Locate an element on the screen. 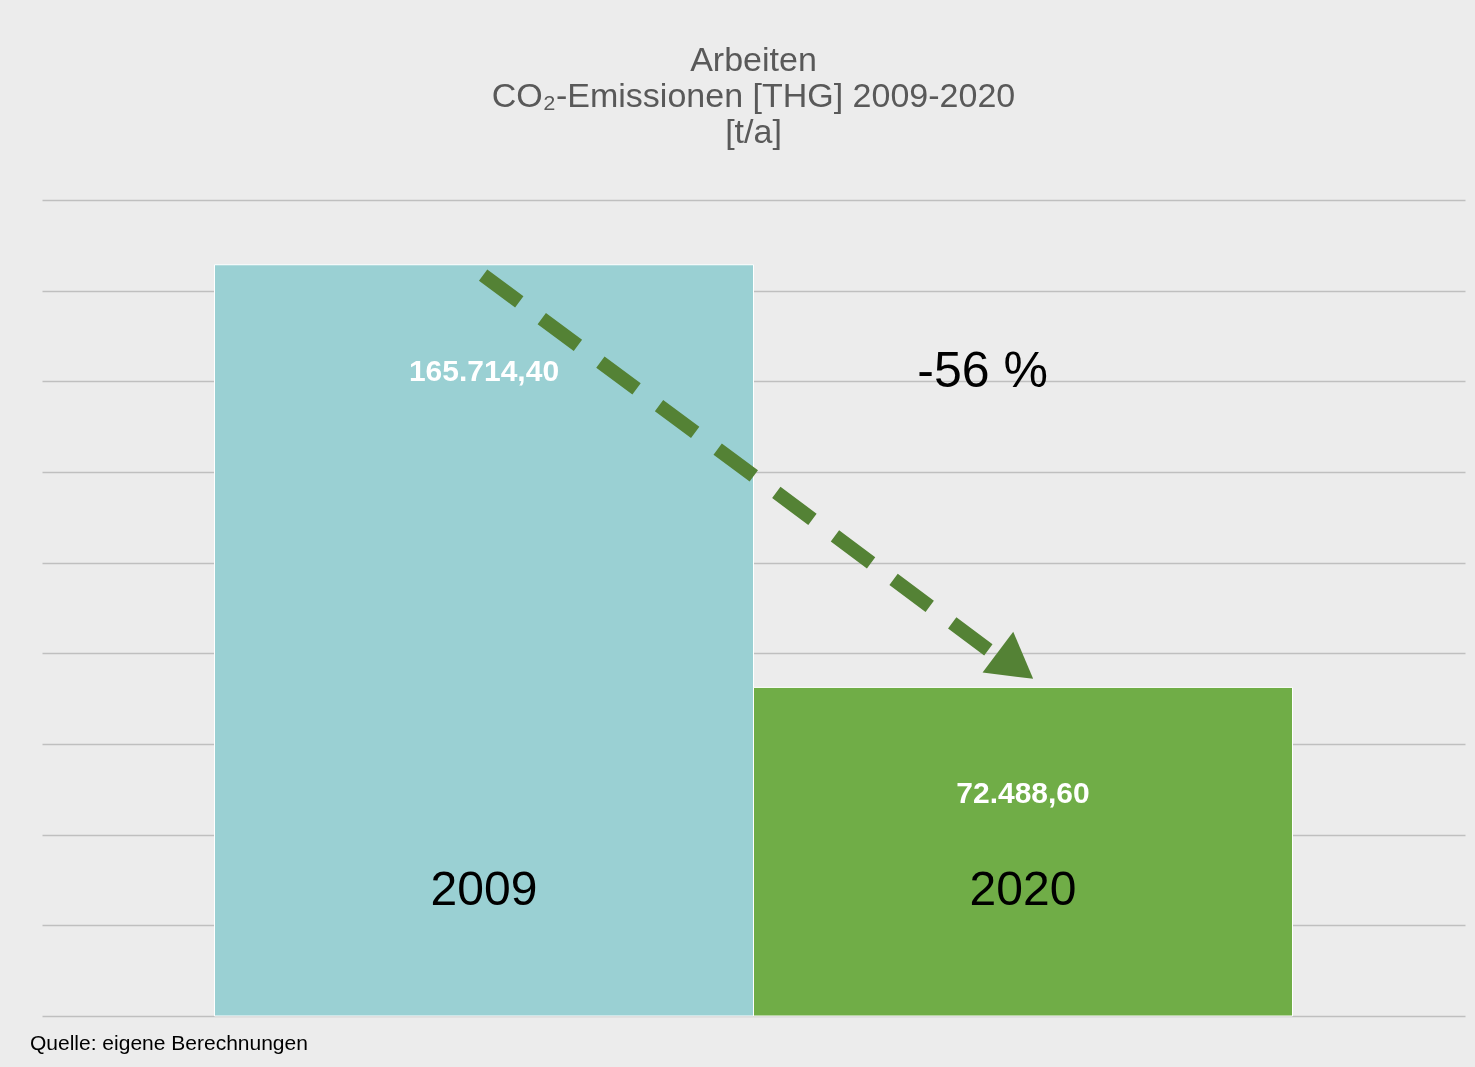 This screenshot has height=1067, width=1475. text: Arbeiten is located at coordinates (753, 59).